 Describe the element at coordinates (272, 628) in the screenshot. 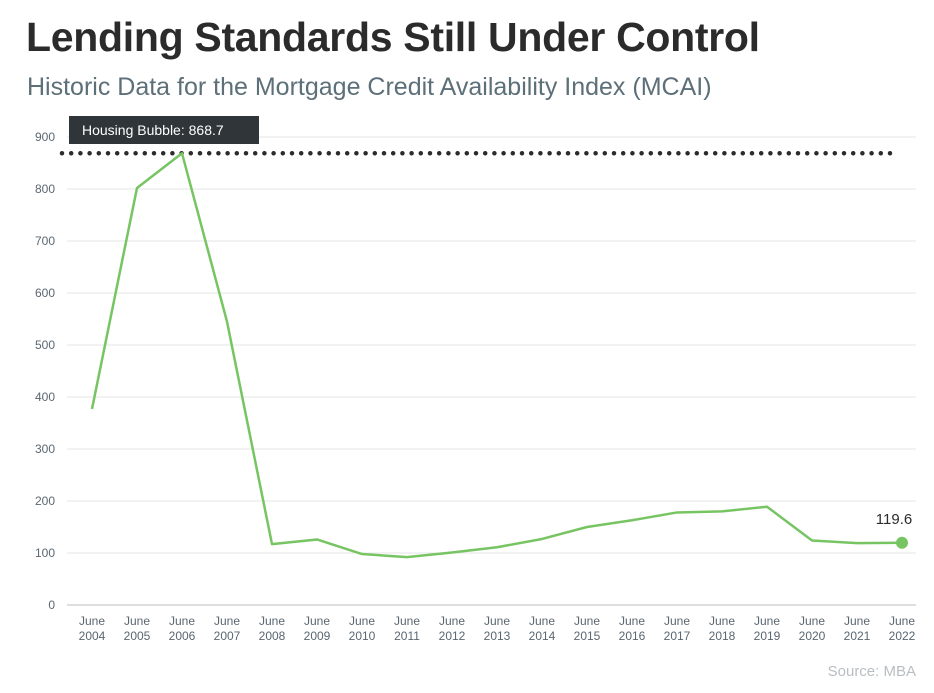

I see `x-tick-label: June 2008` at that location.